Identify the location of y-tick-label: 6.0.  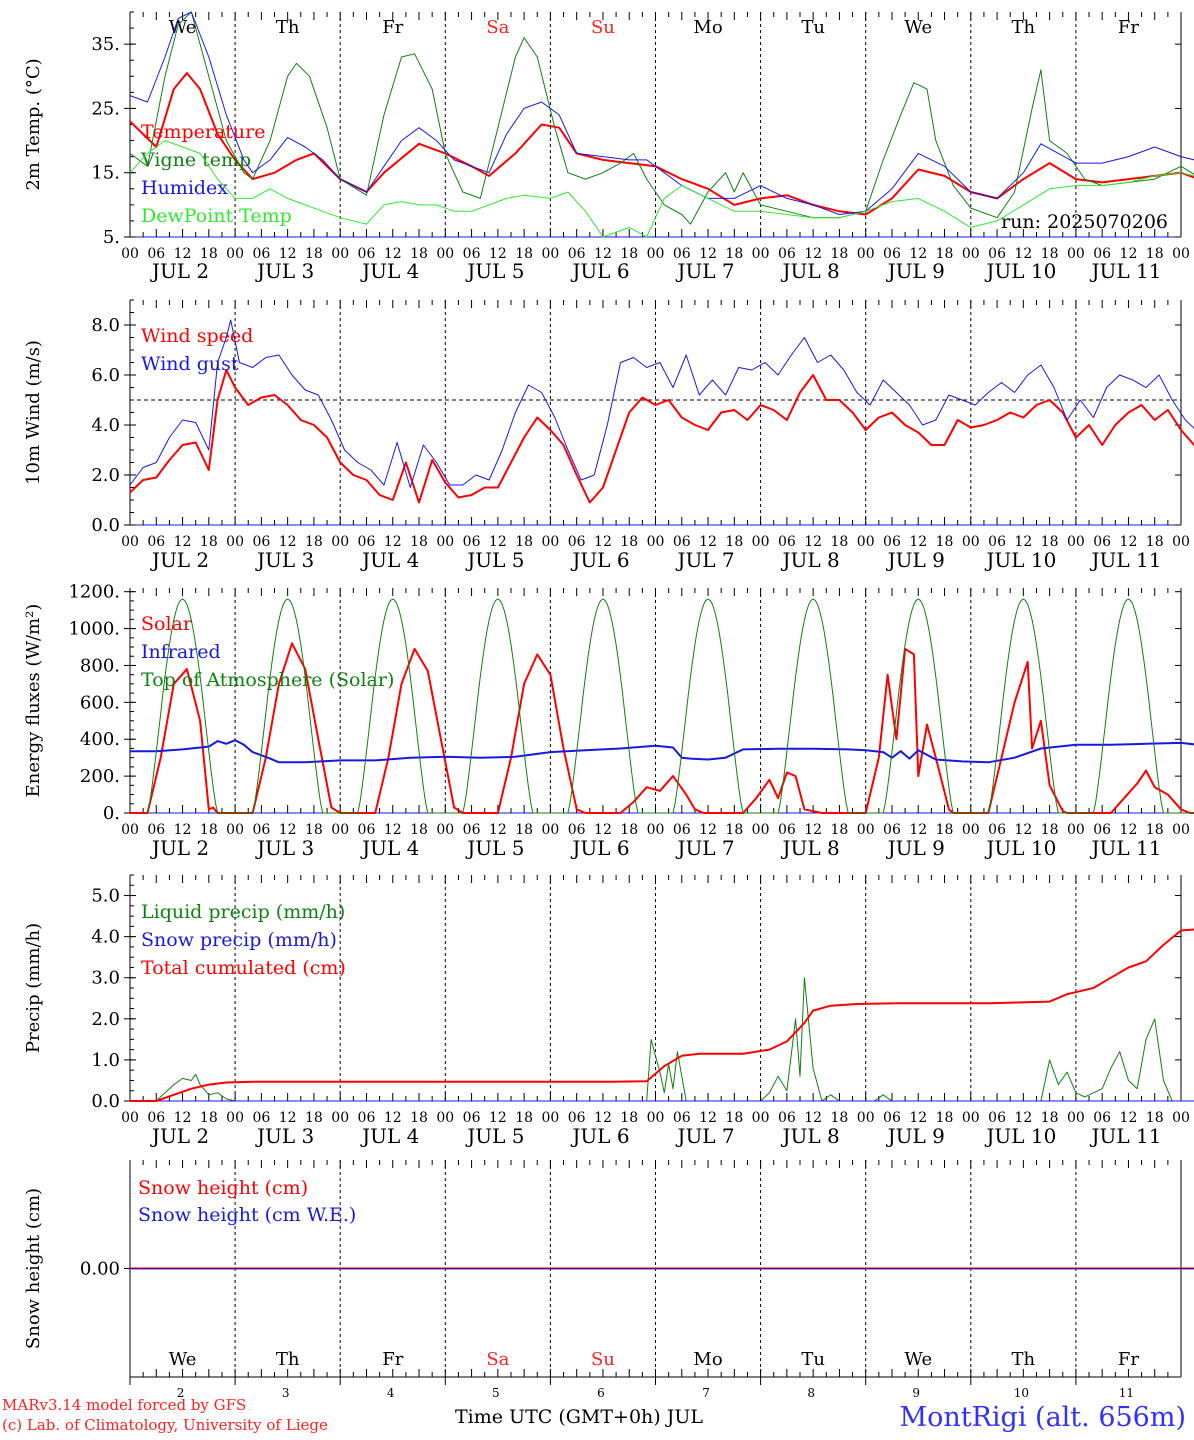
(105, 375).